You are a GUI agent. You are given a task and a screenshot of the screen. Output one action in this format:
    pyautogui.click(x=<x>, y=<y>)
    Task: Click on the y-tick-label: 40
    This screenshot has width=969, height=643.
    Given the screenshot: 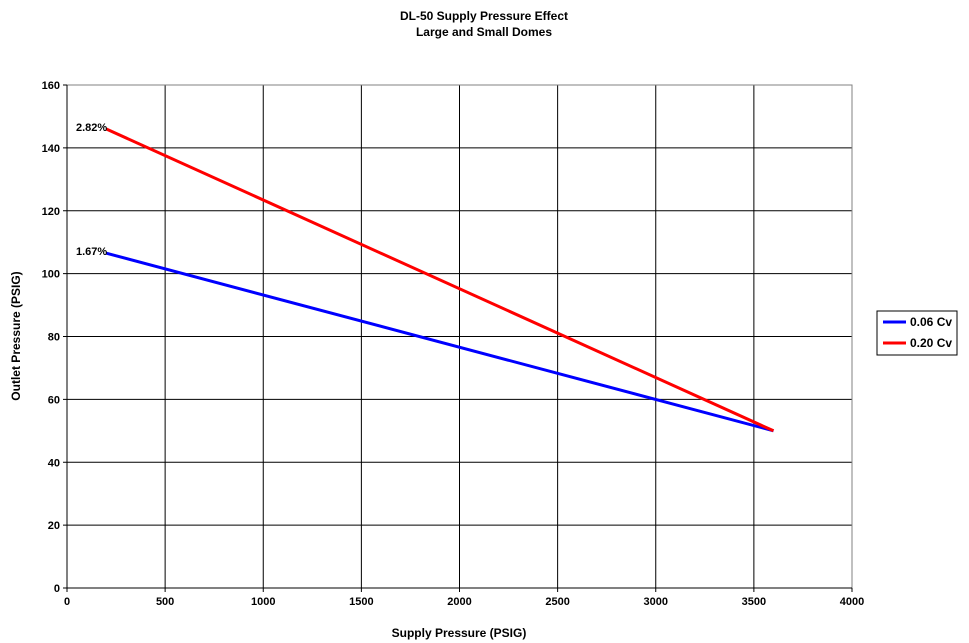 What is the action you would take?
    pyautogui.click(x=54, y=463)
    